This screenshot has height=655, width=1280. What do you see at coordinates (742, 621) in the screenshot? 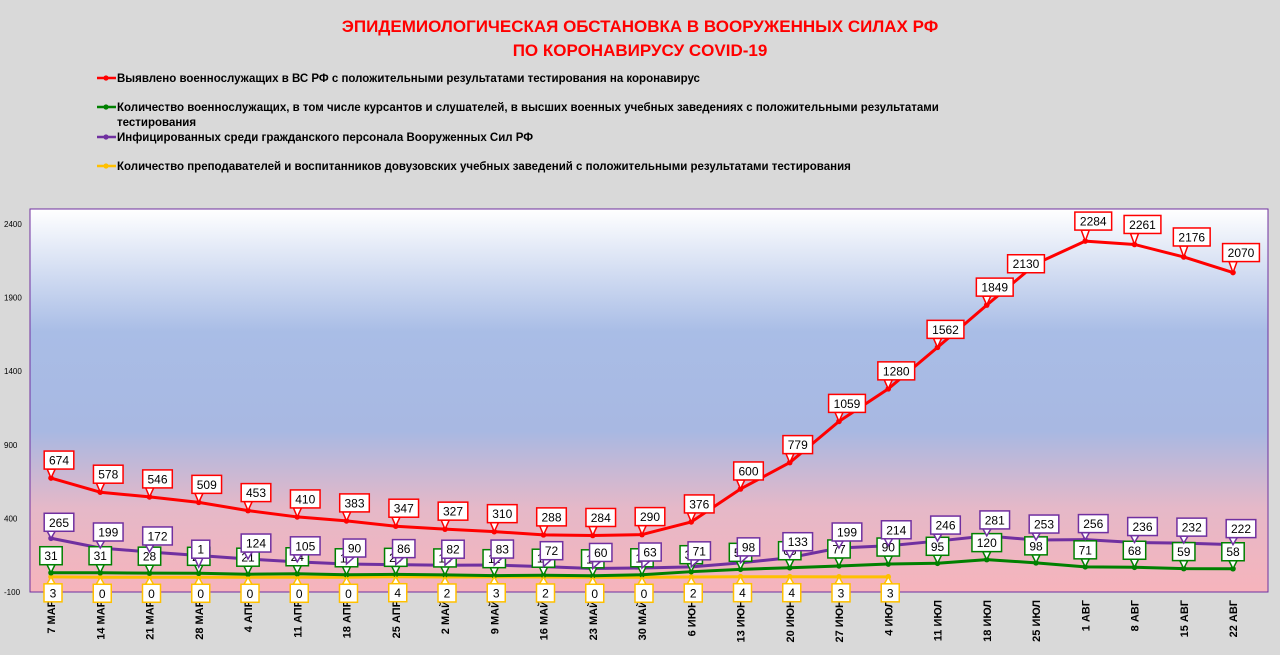
I see `x-tick-label: 13 ИЮН` at bounding box center [742, 621].